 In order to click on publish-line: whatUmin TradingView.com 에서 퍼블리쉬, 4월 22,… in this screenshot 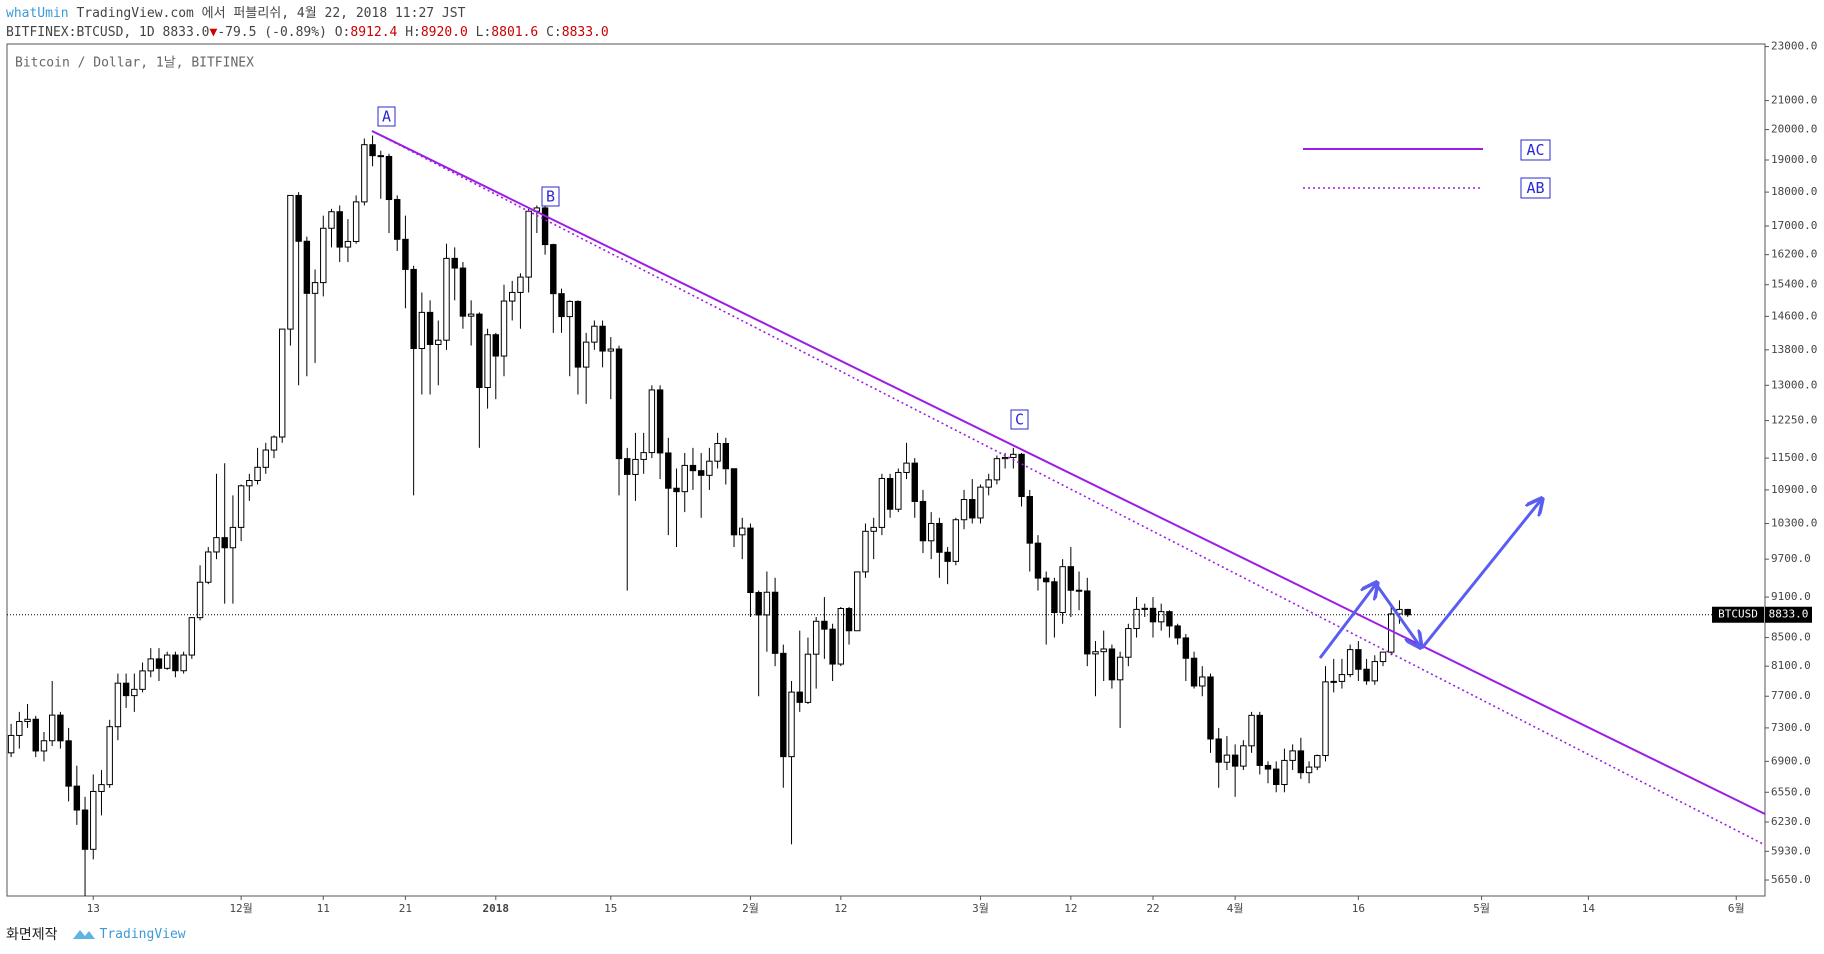, I will do `click(307, 13)`.